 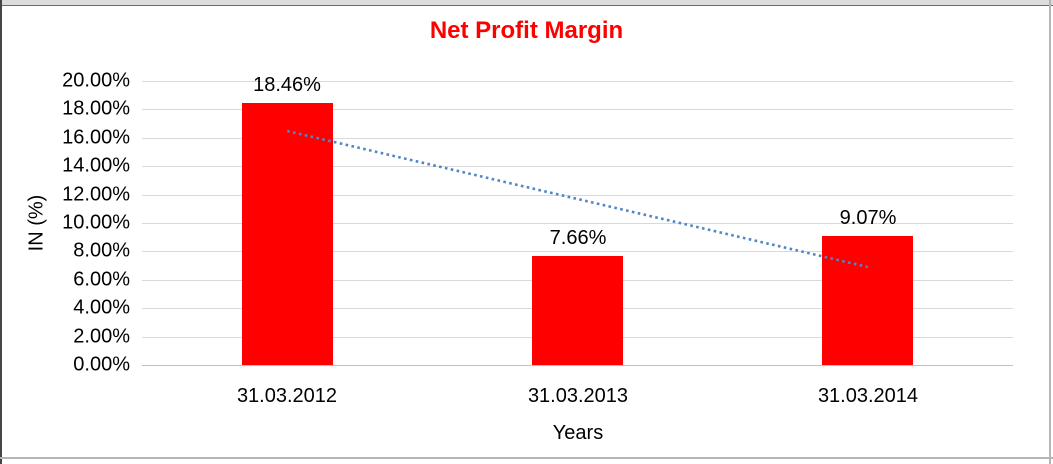 I want to click on y-tick-label: 10.00%, so click(x=96, y=222).